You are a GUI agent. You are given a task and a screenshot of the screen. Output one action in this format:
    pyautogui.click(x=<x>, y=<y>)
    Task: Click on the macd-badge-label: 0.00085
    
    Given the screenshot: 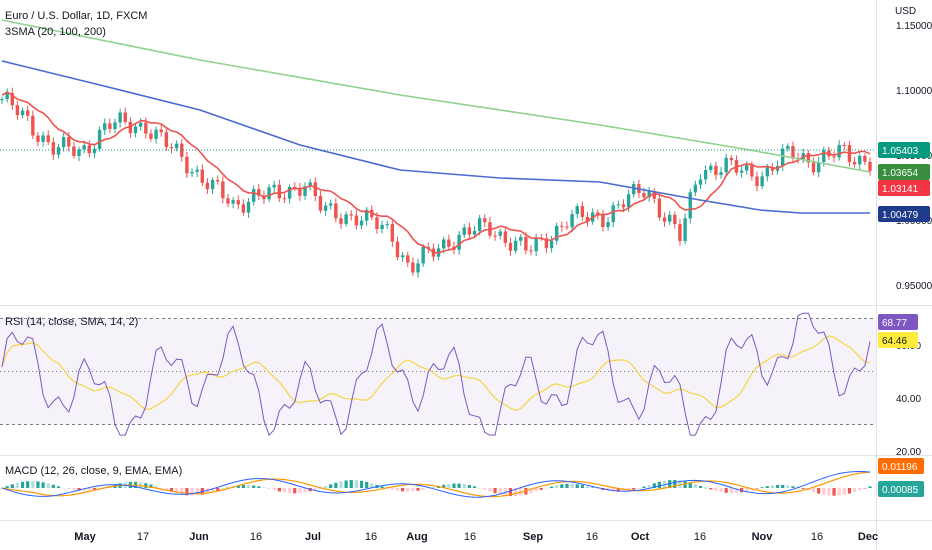 What is the action you would take?
    pyautogui.click(x=900, y=490)
    